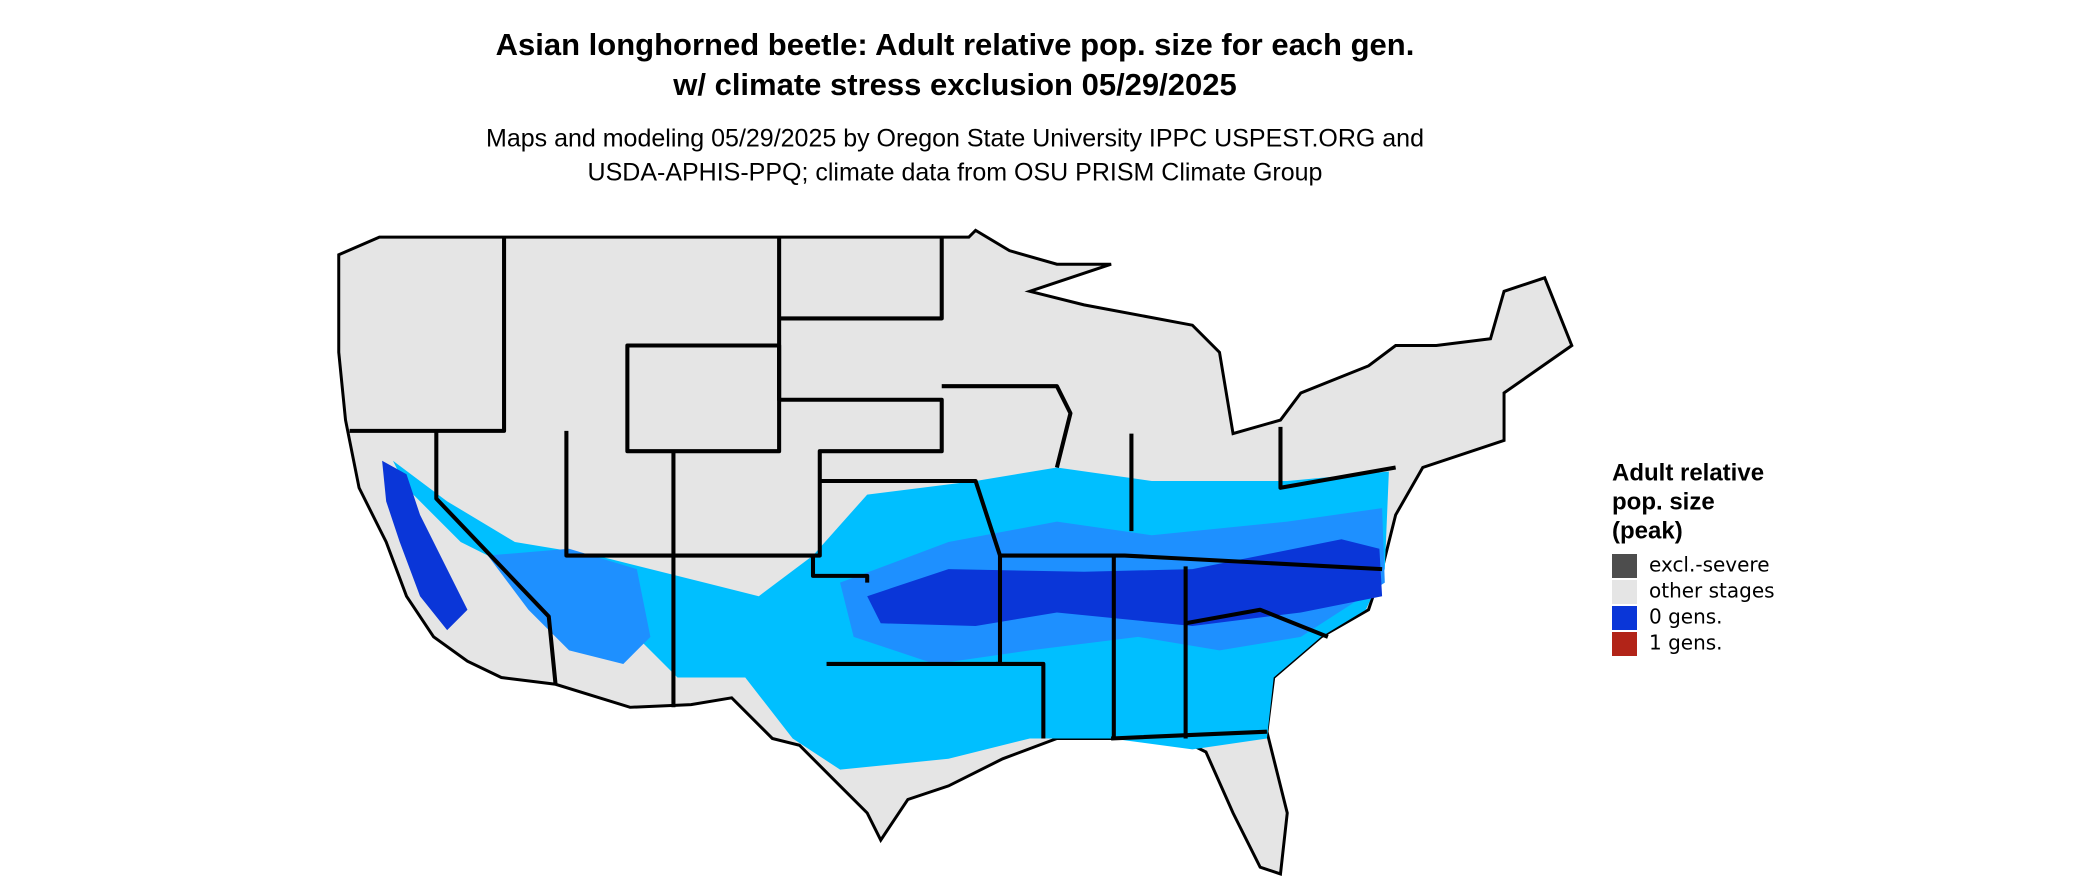 Image resolution: width=2100 pixels, height=892 pixels. What do you see at coordinates (569, 606) in the screenshot?
I see `southwest-blue-zone` at bounding box center [569, 606].